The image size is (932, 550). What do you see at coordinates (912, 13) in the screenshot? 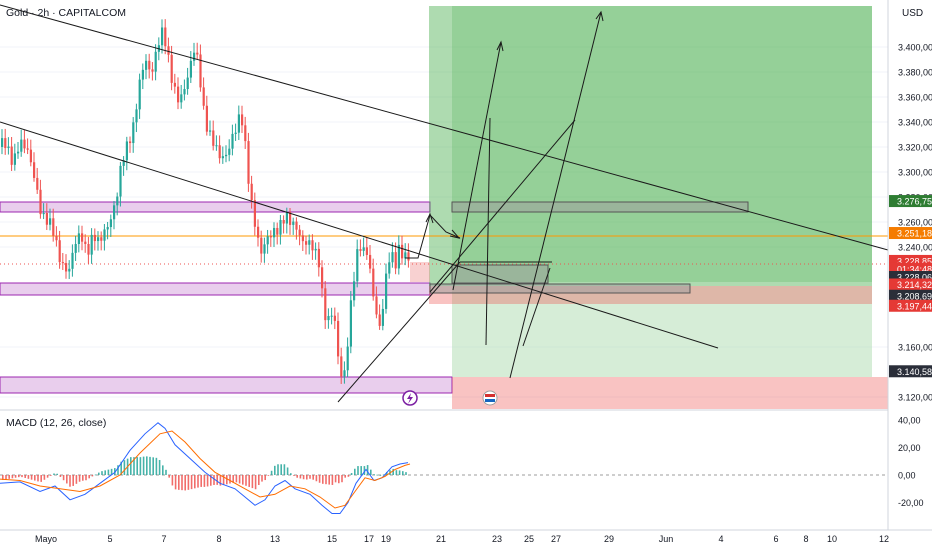
I see `currency-label: USD` at bounding box center [912, 13].